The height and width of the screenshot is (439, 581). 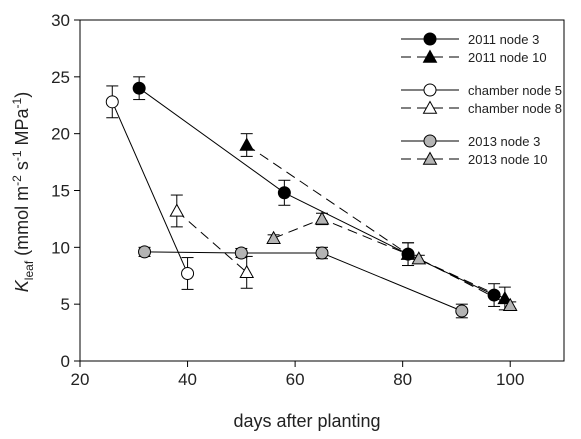 I want to click on x-tick-label: 40, so click(x=187, y=379).